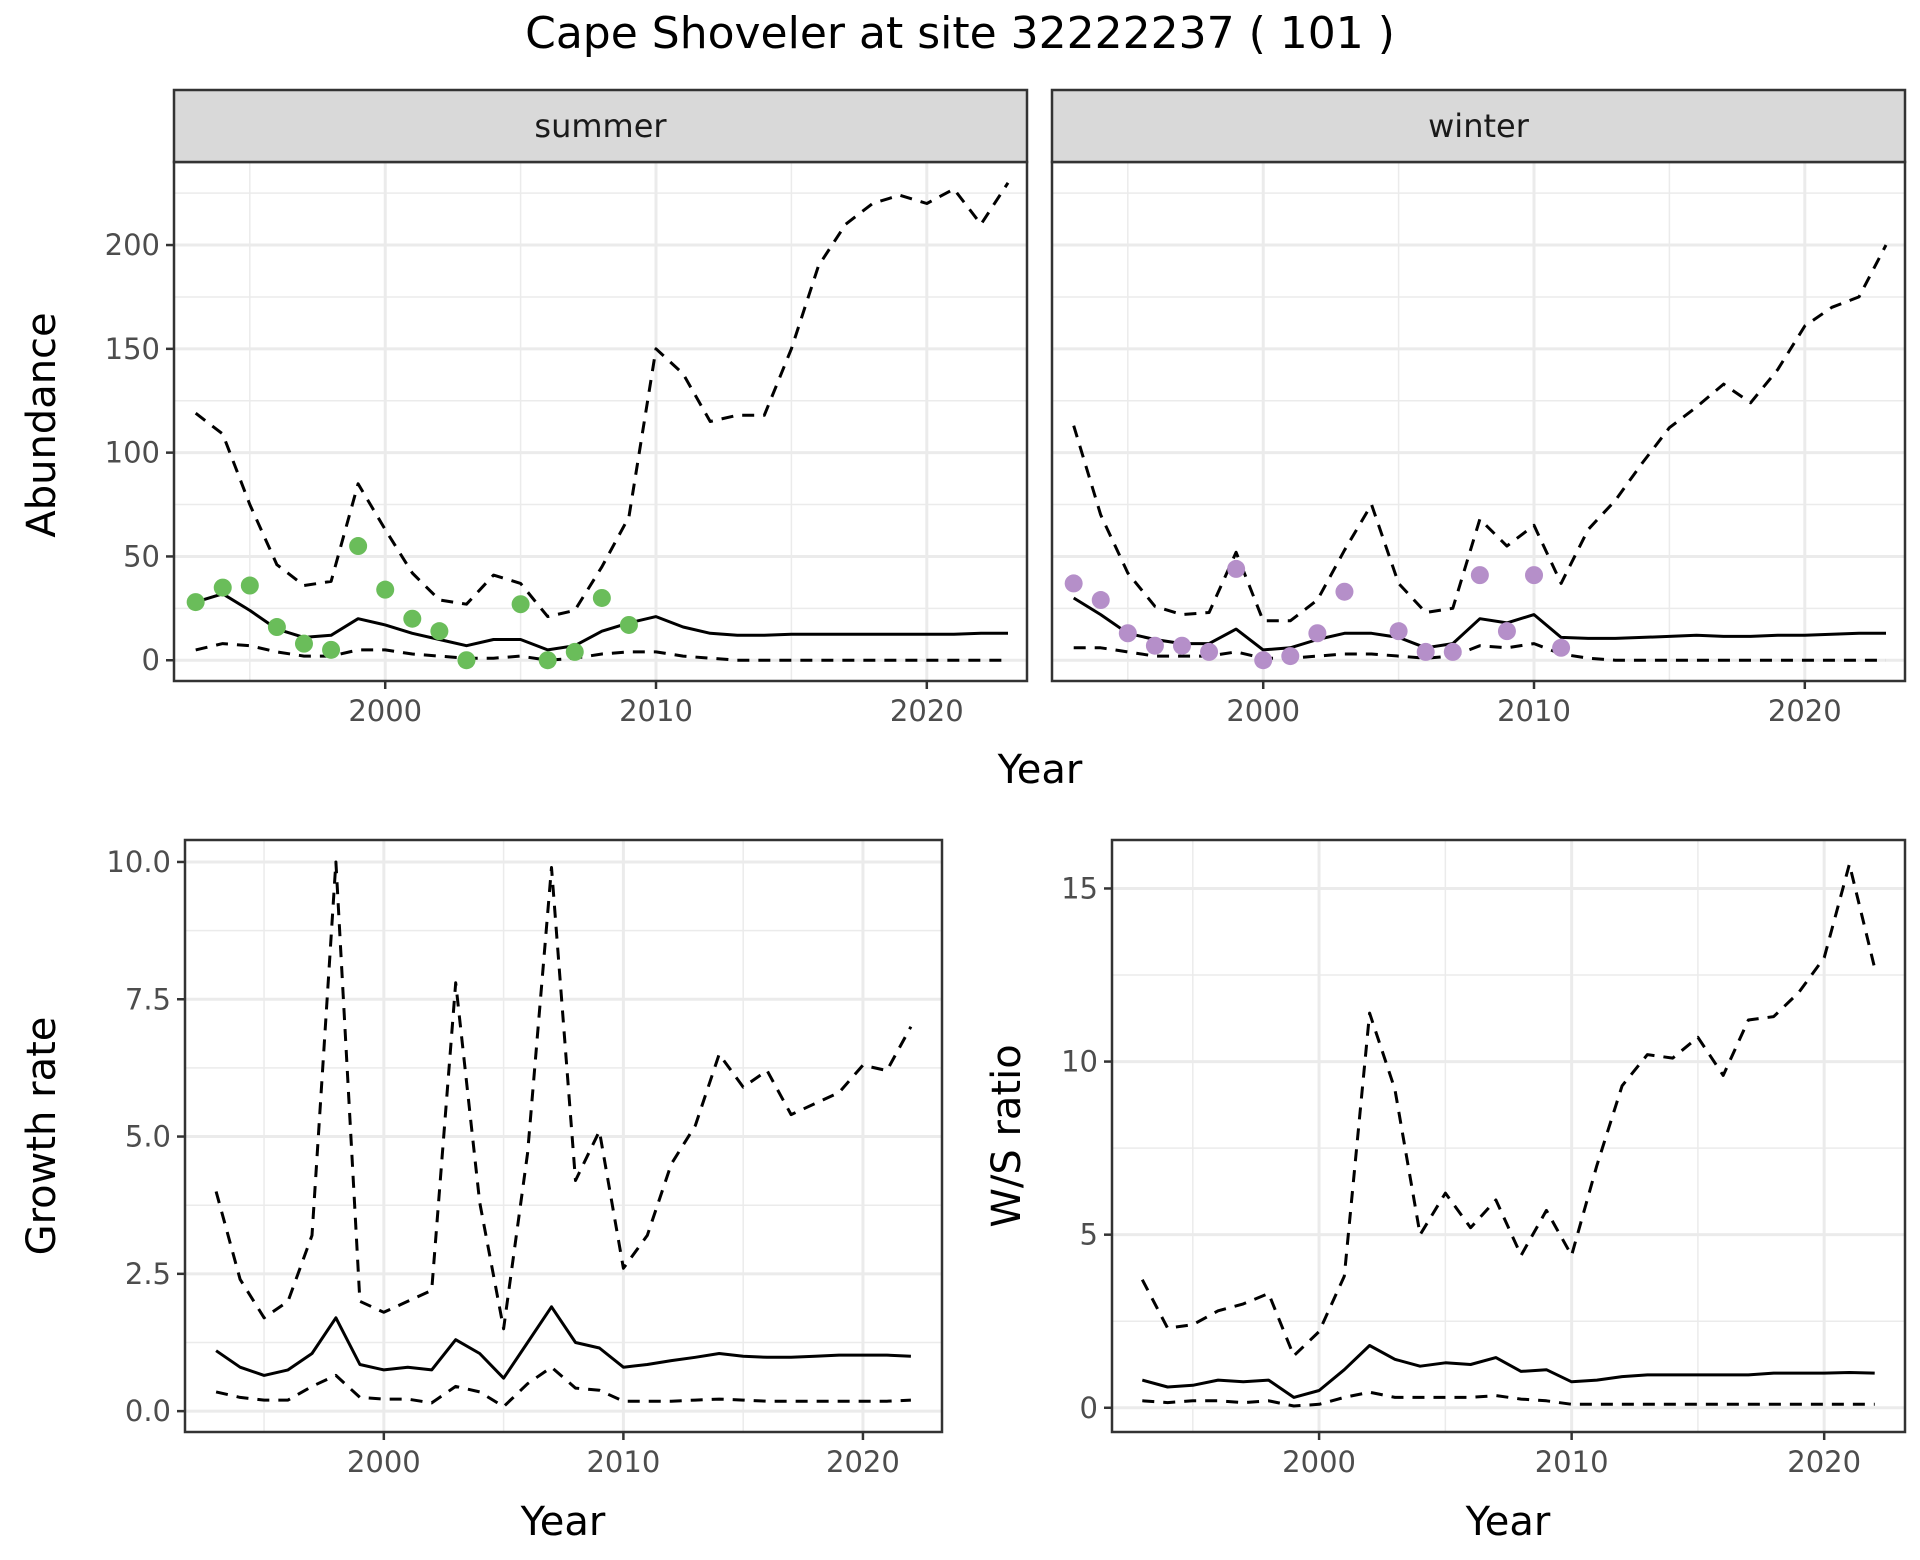  Describe the element at coordinates (132, 453) in the screenshot. I see `y-tick-label: 100` at that location.